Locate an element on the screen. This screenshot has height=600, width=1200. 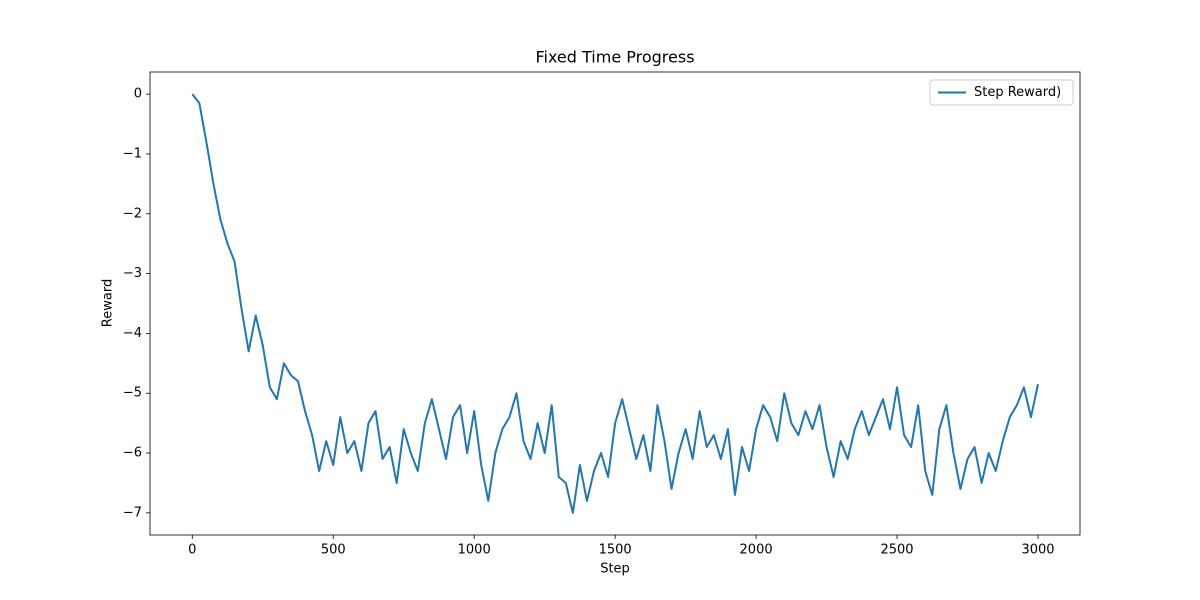
legend-label: Step Reward) is located at coordinates (1017, 92).